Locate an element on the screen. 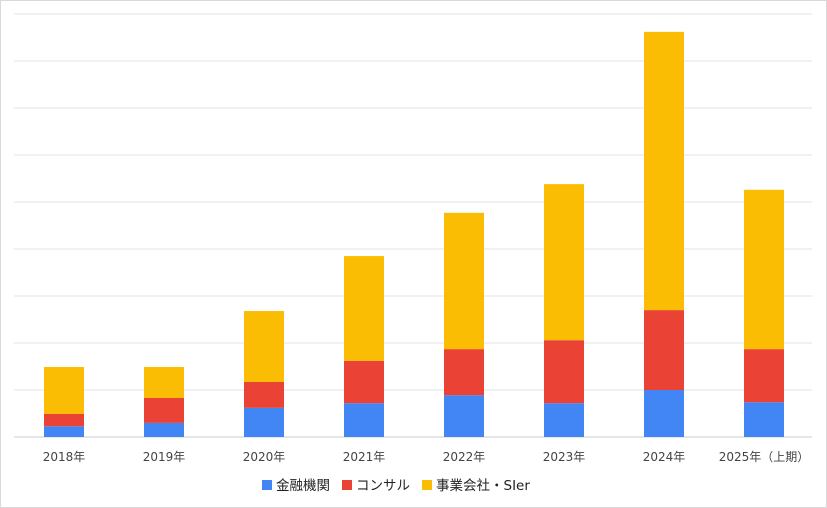 The height and width of the screenshot is (508, 827). legend-label: 金融機関 is located at coordinates (303, 486).